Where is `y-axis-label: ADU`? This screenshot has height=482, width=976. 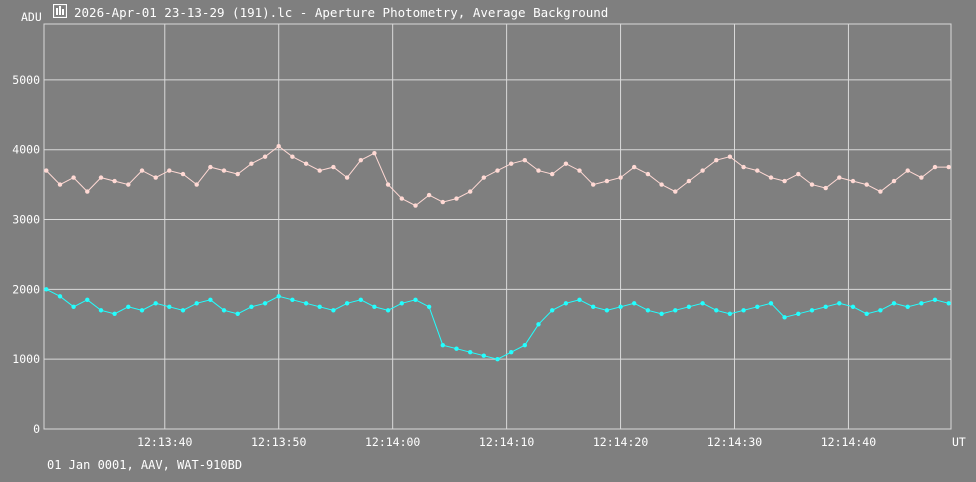
y-axis-label: ADU is located at coordinates (31, 17).